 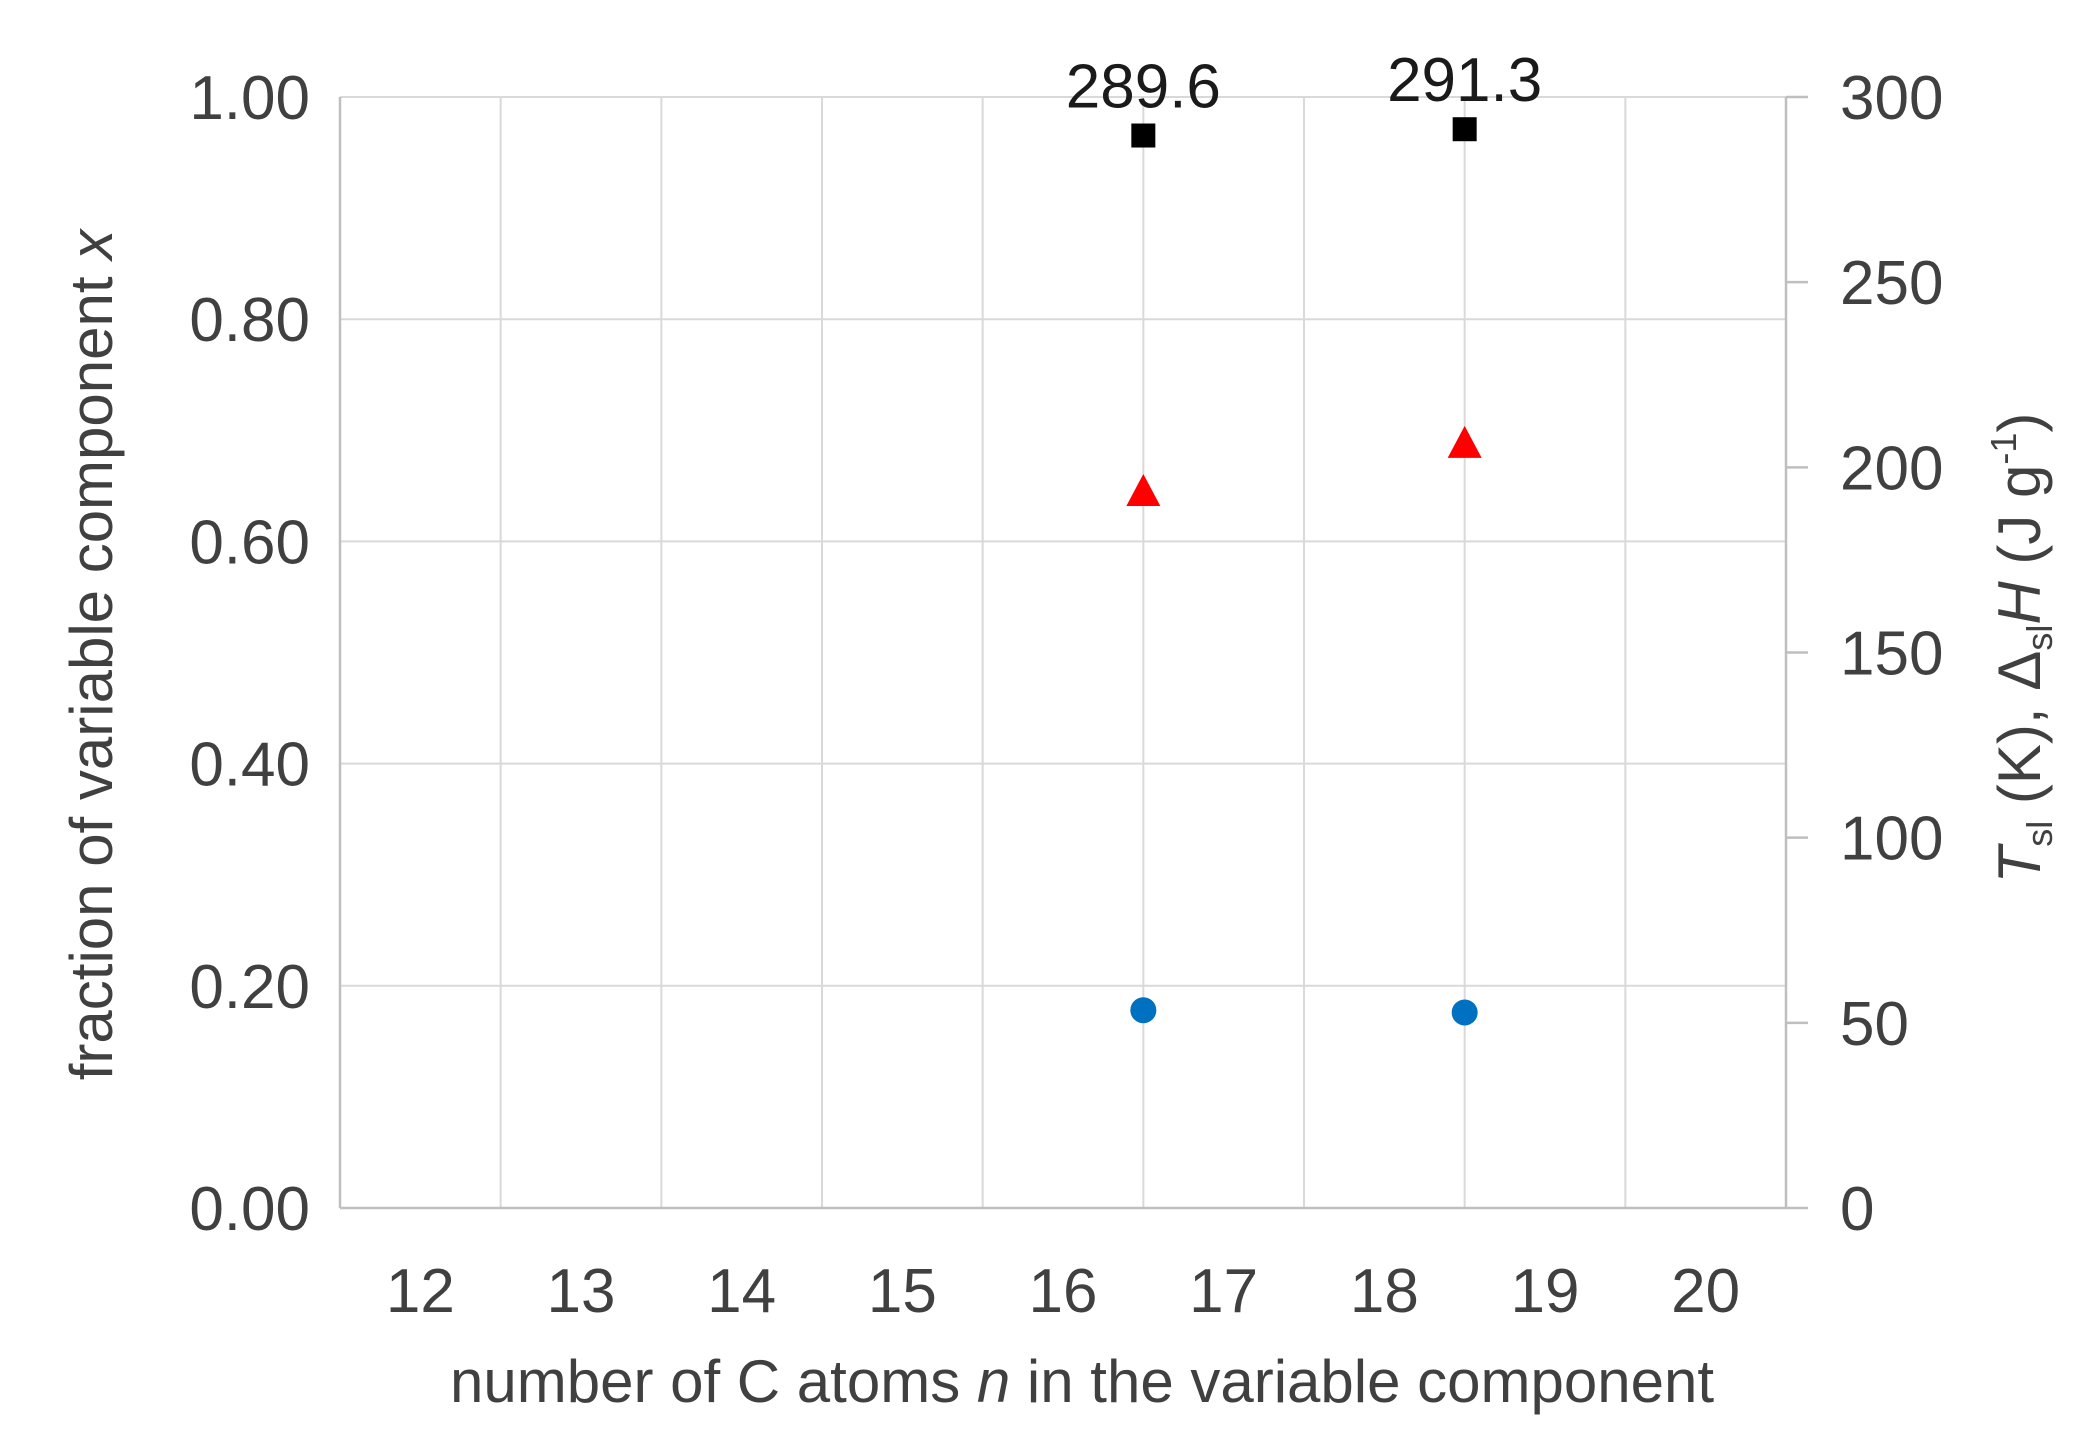 I want to click on x-tick-label: 20, so click(x=1705, y=1291).